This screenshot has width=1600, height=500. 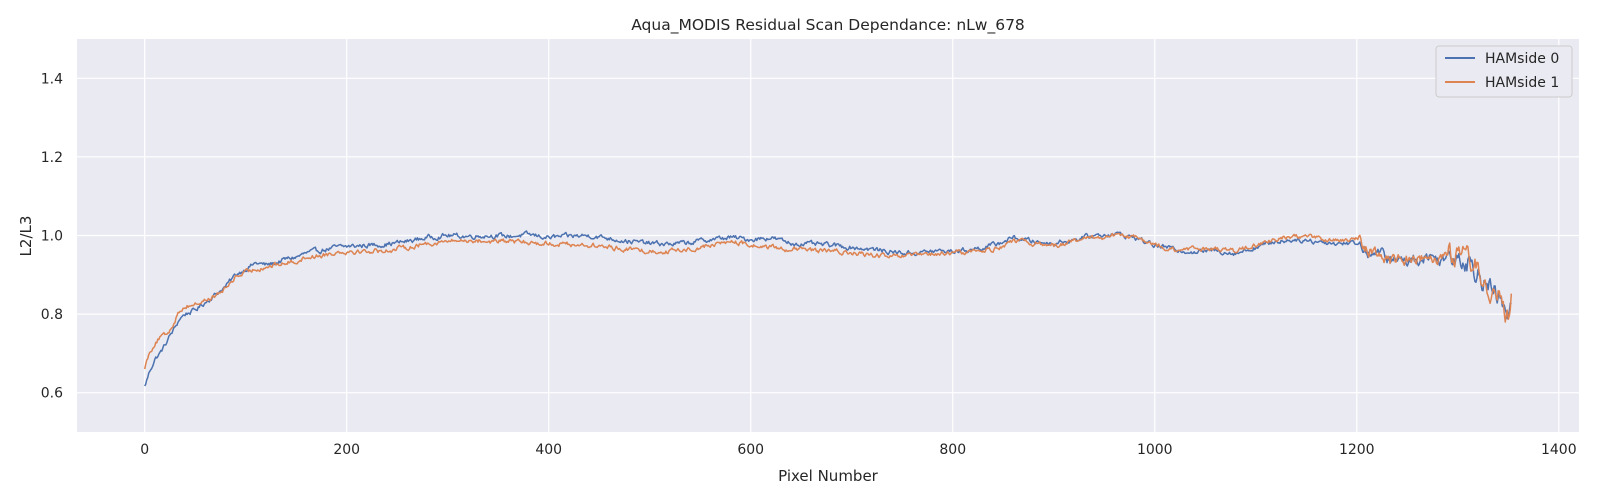 What do you see at coordinates (1504, 71) in the screenshot?
I see `legend: HAMside 0 HAMside 1` at bounding box center [1504, 71].